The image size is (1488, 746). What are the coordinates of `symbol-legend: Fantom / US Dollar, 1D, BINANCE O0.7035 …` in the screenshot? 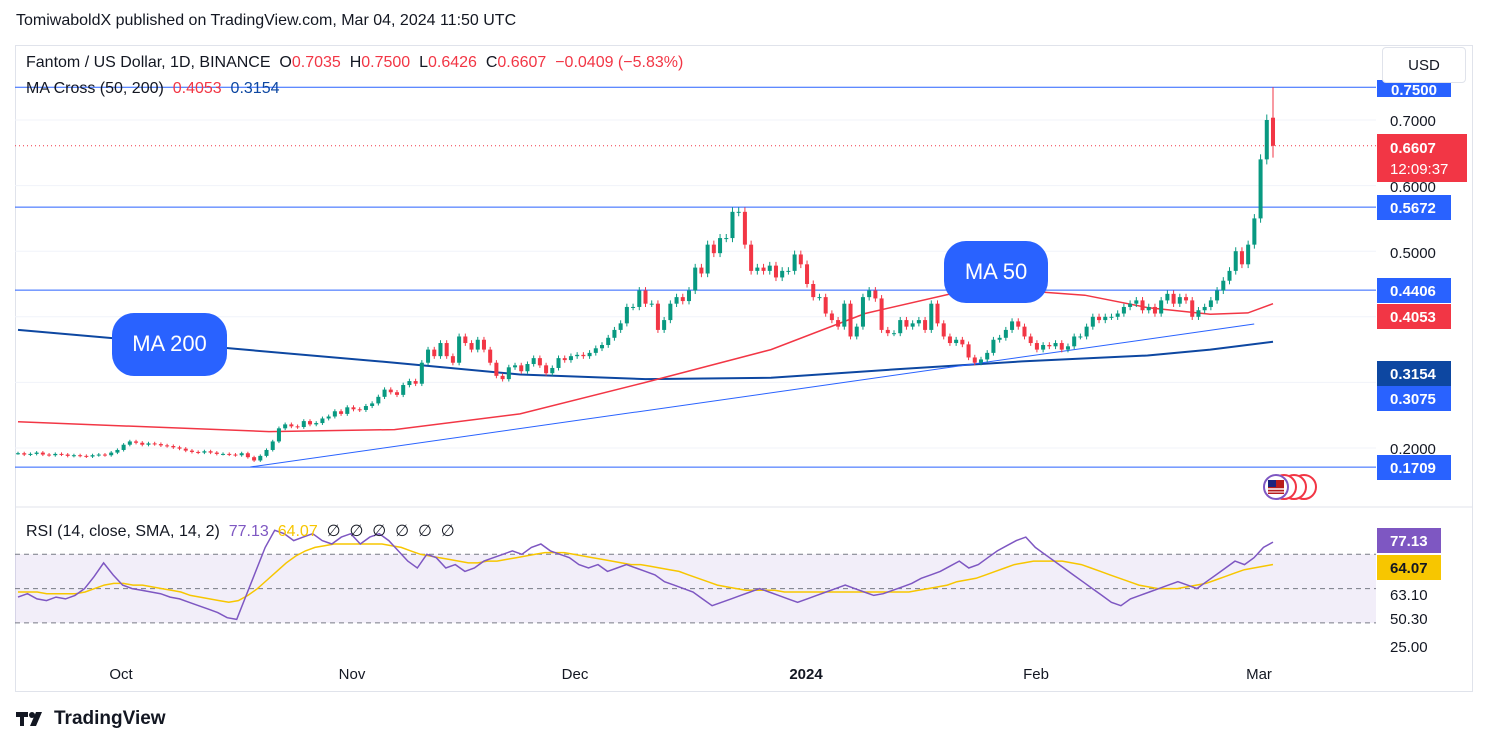 It's located at (354, 63).